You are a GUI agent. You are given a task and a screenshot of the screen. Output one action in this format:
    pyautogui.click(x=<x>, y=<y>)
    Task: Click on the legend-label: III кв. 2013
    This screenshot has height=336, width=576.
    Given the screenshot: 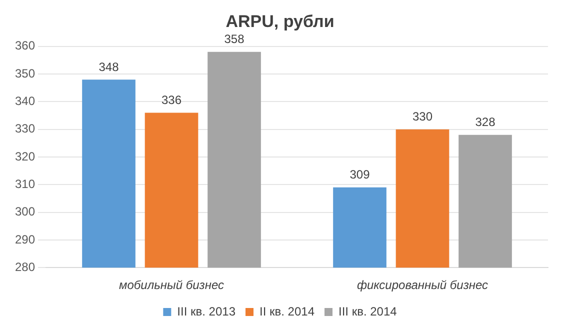 What is the action you would take?
    pyautogui.click(x=206, y=311)
    